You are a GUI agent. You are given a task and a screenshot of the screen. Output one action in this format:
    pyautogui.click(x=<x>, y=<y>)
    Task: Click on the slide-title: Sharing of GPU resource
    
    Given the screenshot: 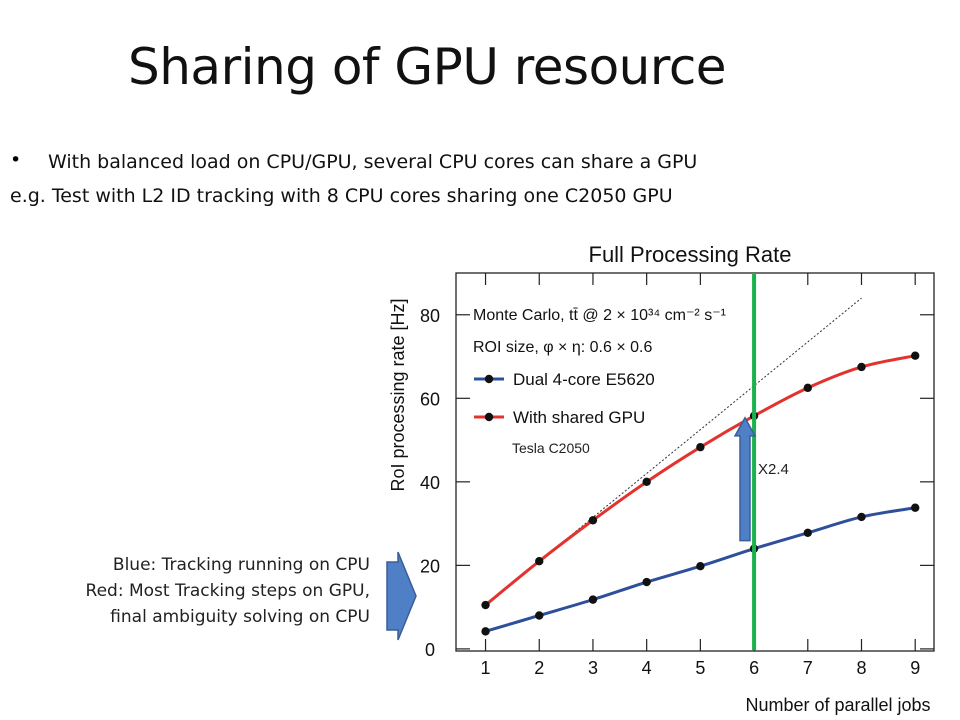 What is the action you would take?
    pyautogui.click(x=427, y=67)
    